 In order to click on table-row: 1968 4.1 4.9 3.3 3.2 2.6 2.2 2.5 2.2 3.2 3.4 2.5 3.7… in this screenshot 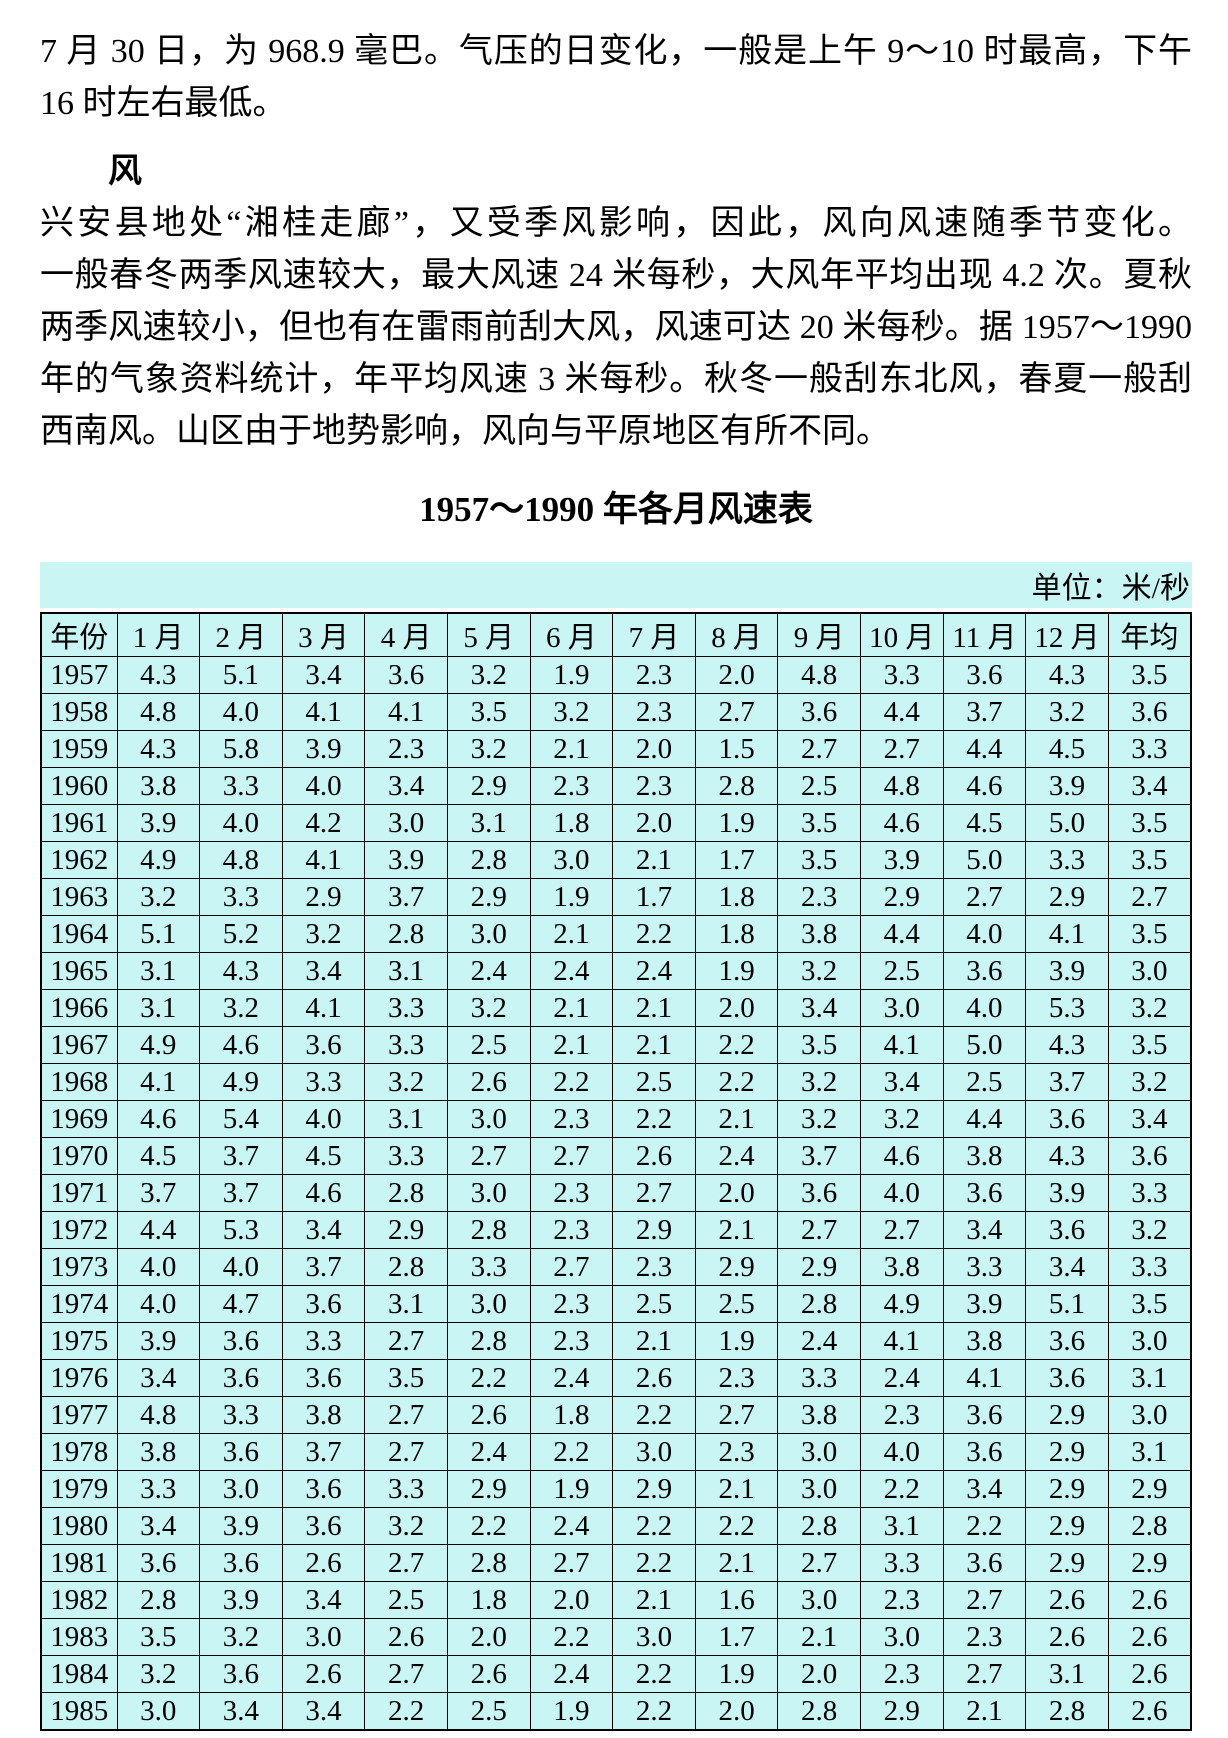, I will do `click(616, 1082)`.